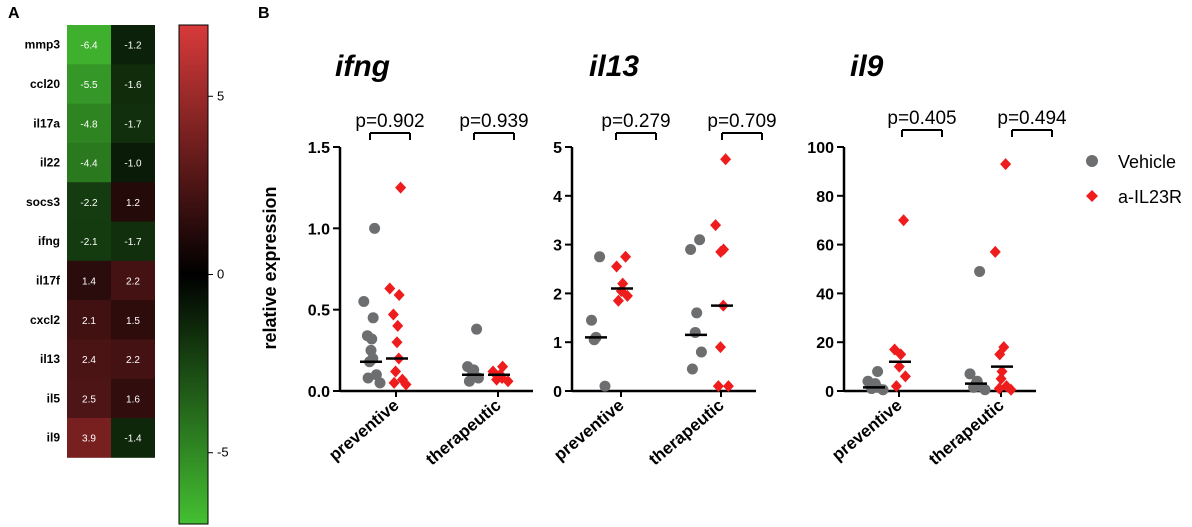  I want to click on y-tick-label: 1, so click(557, 343).